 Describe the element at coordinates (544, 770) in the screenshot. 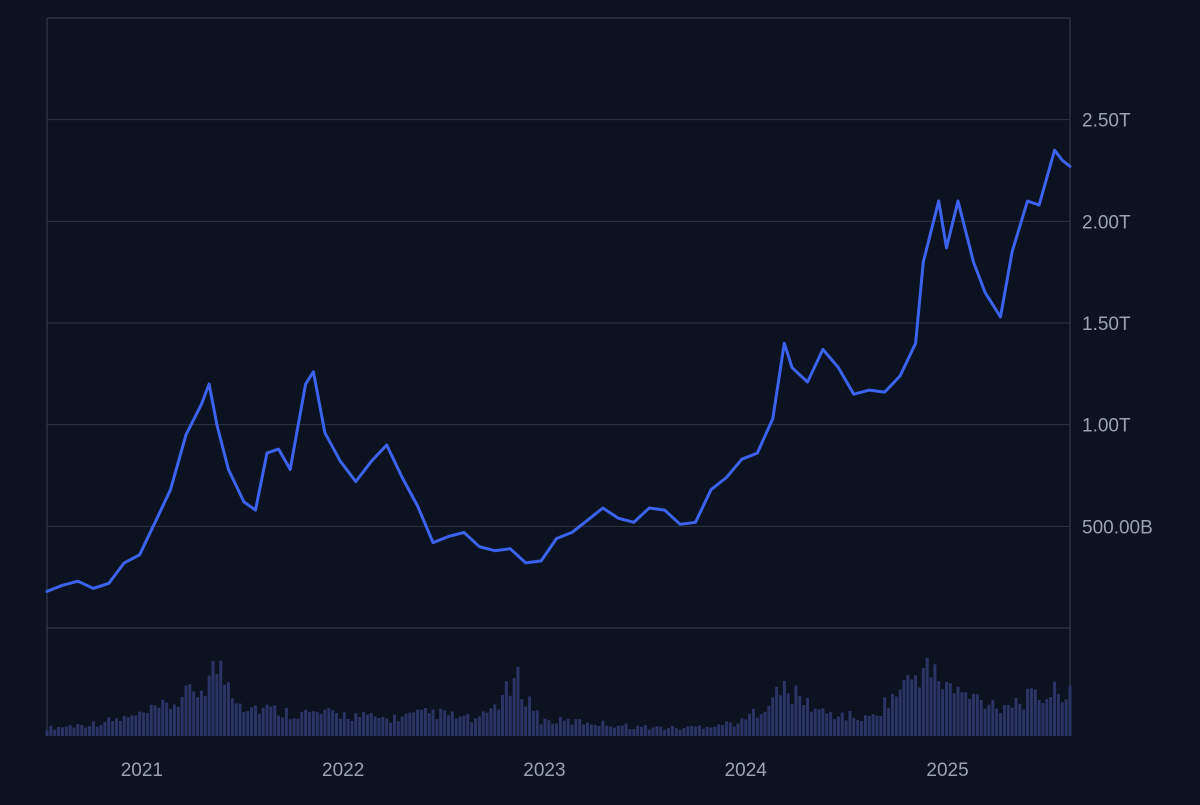

I see `x-tick-label: 2023` at that location.